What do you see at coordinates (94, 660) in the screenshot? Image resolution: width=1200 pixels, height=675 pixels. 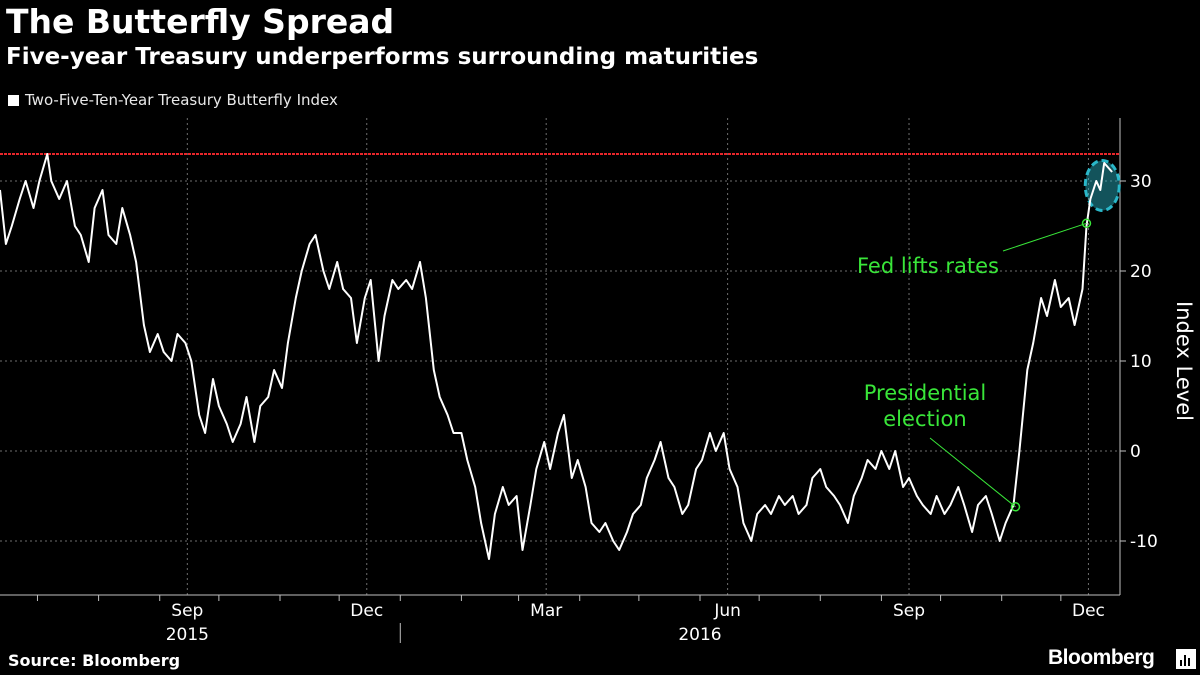 I see `source-note: Source: Bloomberg` at bounding box center [94, 660].